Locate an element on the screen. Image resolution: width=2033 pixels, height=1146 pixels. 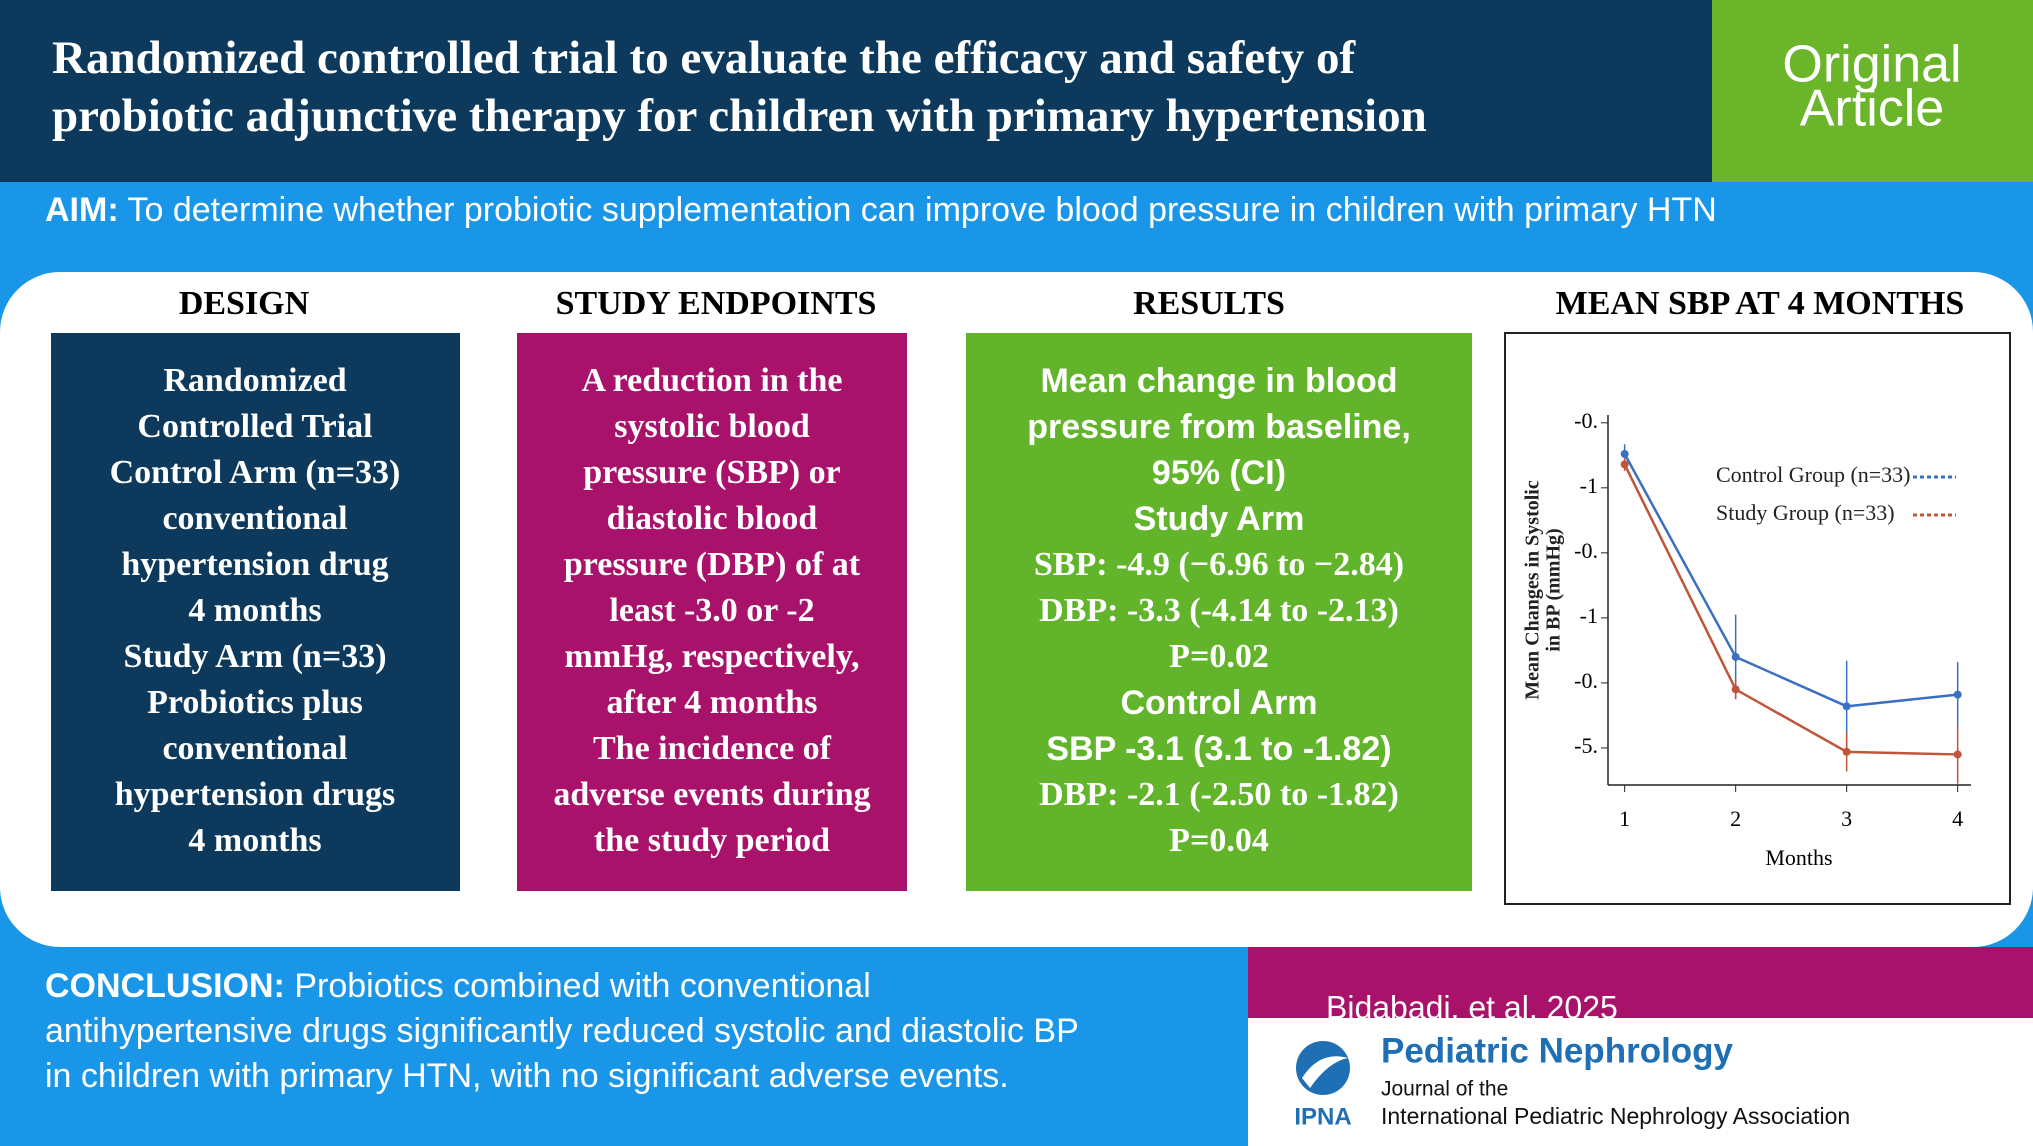
journal-name: Pediatric Nephrology is located at coordinates (1557, 1050).